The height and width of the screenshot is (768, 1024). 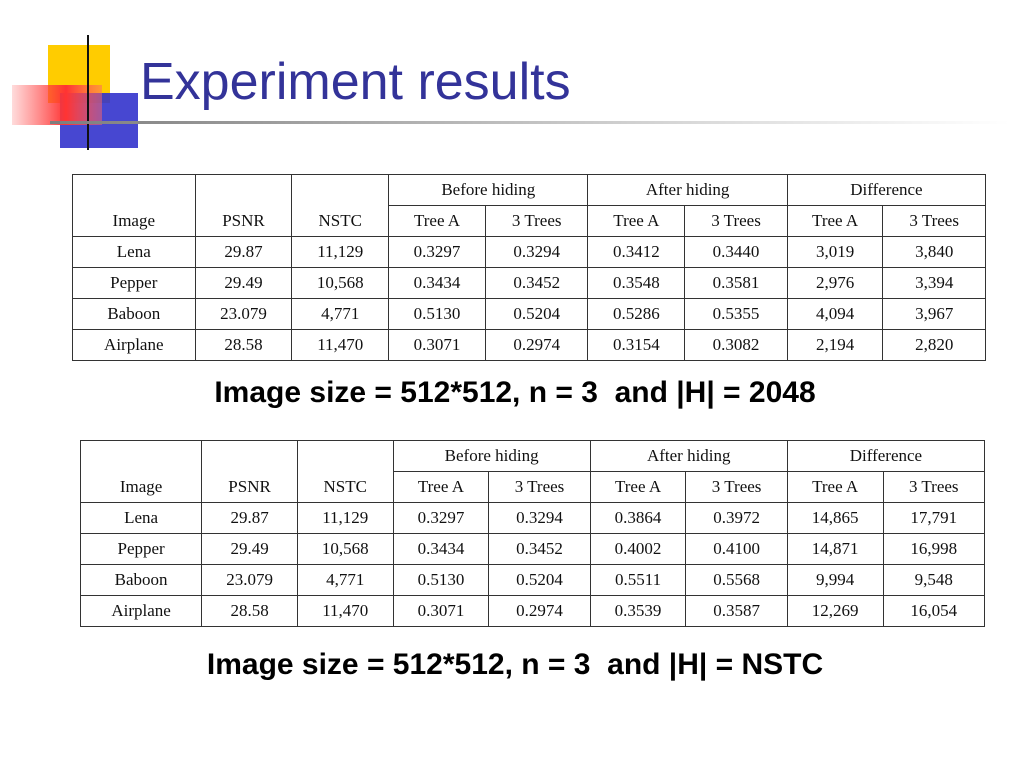 What do you see at coordinates (636, 252) in the screenshot?
I see `table-cell: 0.3412` at bounding box center [636, 252].